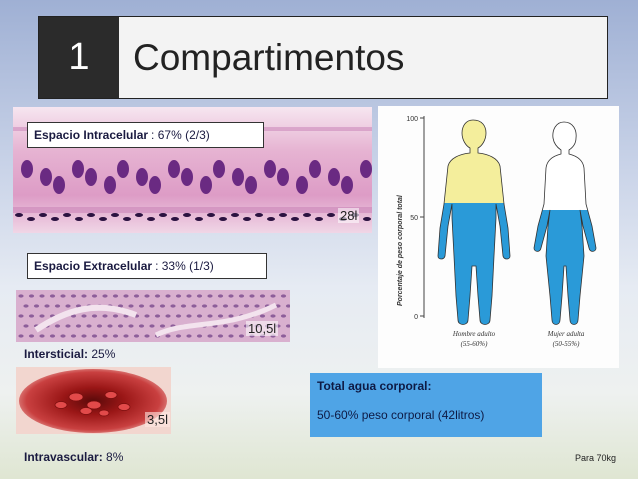  I want to click on male-upper-fill, so click(474, 163).